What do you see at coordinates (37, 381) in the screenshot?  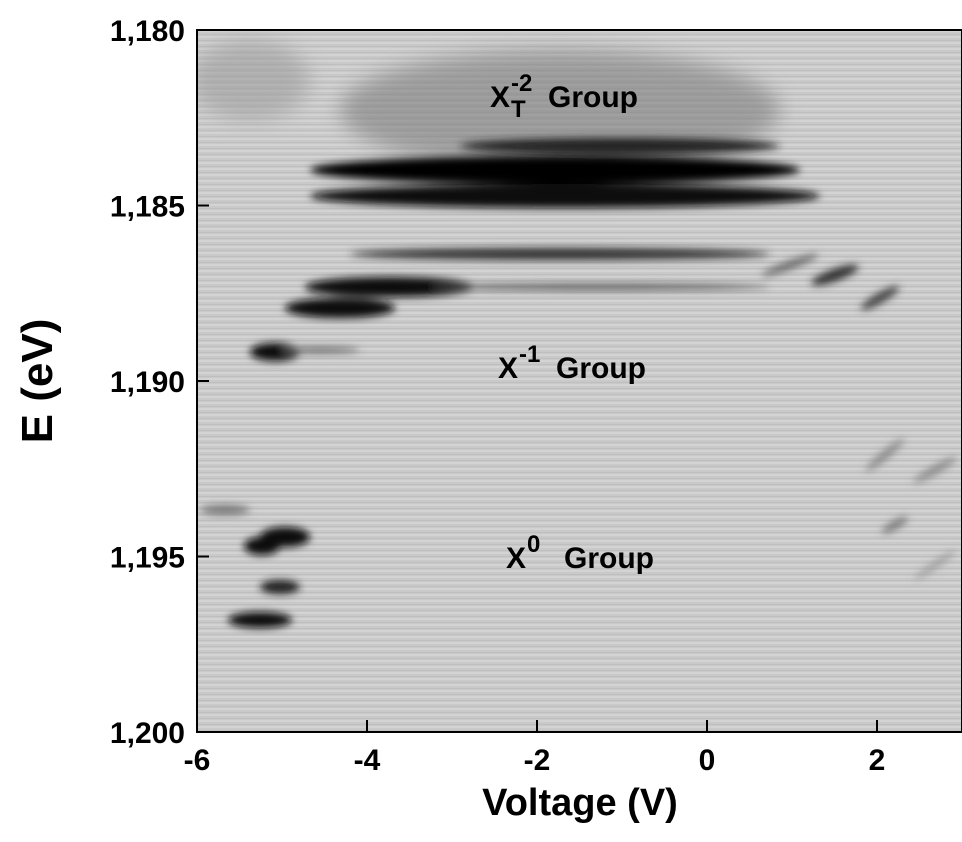 I see `y-axis-label: E (eV)` at bounding box center [37, 381].